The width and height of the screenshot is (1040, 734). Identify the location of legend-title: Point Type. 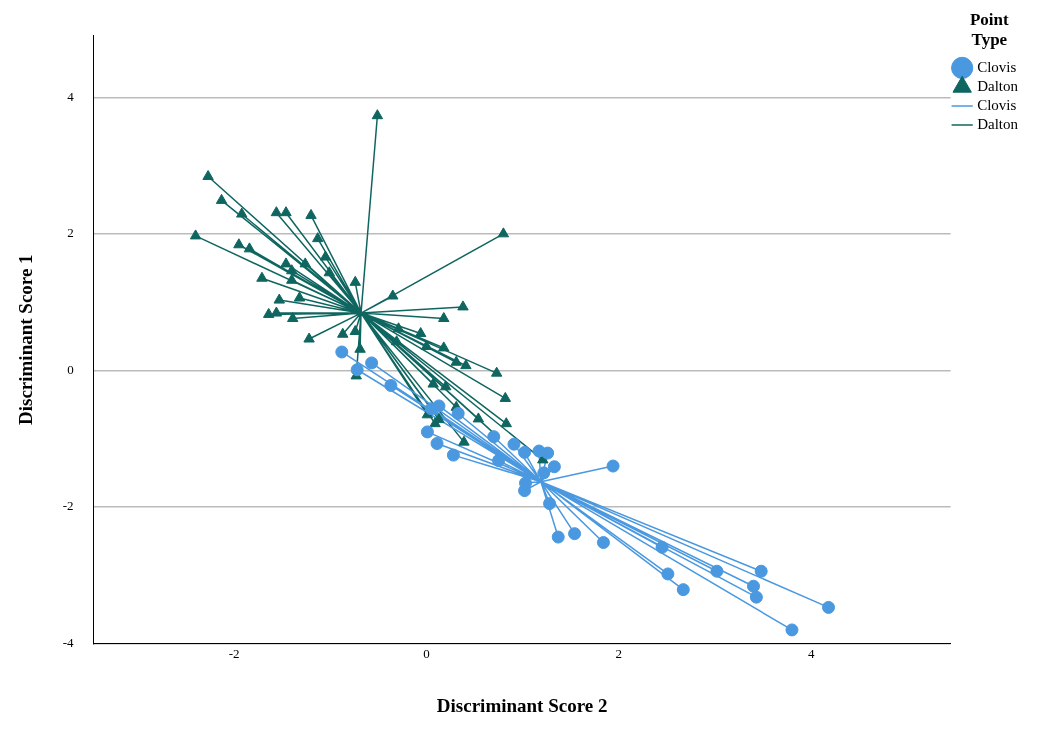
(989, 29).